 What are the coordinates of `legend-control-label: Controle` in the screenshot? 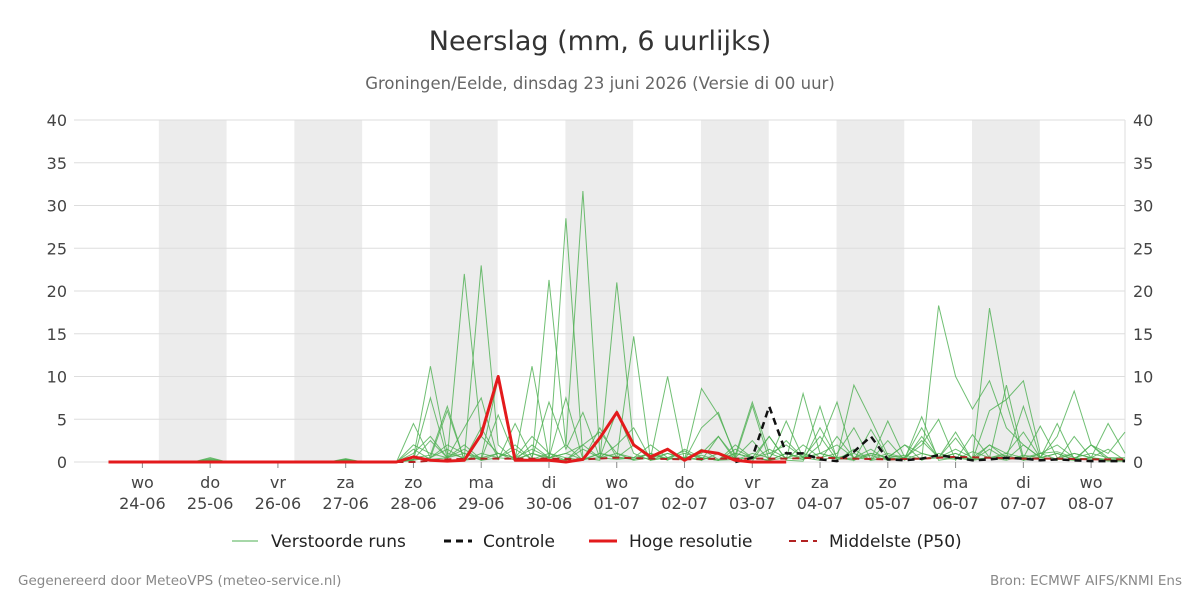 It's located at (519, 542).